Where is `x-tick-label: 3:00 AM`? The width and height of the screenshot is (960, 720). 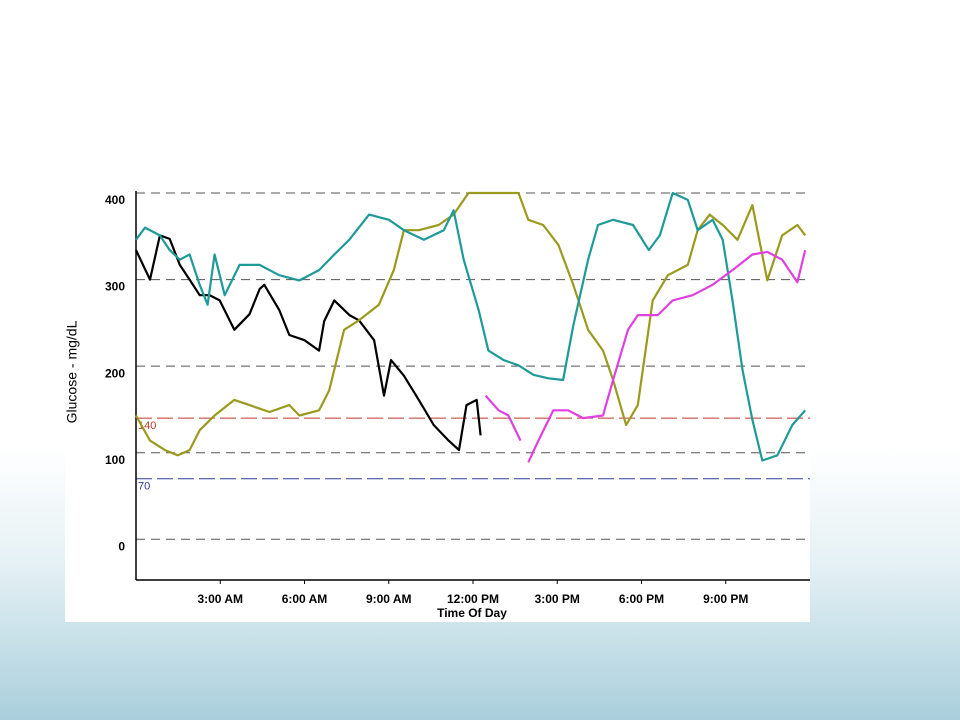 x-tick-label: 3:00 AM is located at coordinates (220, 599).